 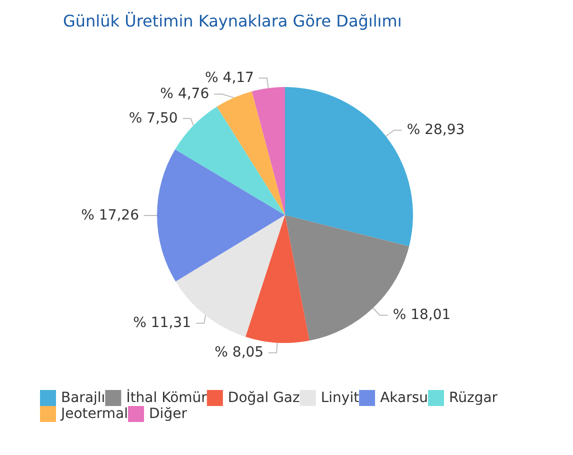 What do you see at coordinates (110, 216) in the screenshot?
I see `data-label: % 17,26` at bounding box center [110, 216].